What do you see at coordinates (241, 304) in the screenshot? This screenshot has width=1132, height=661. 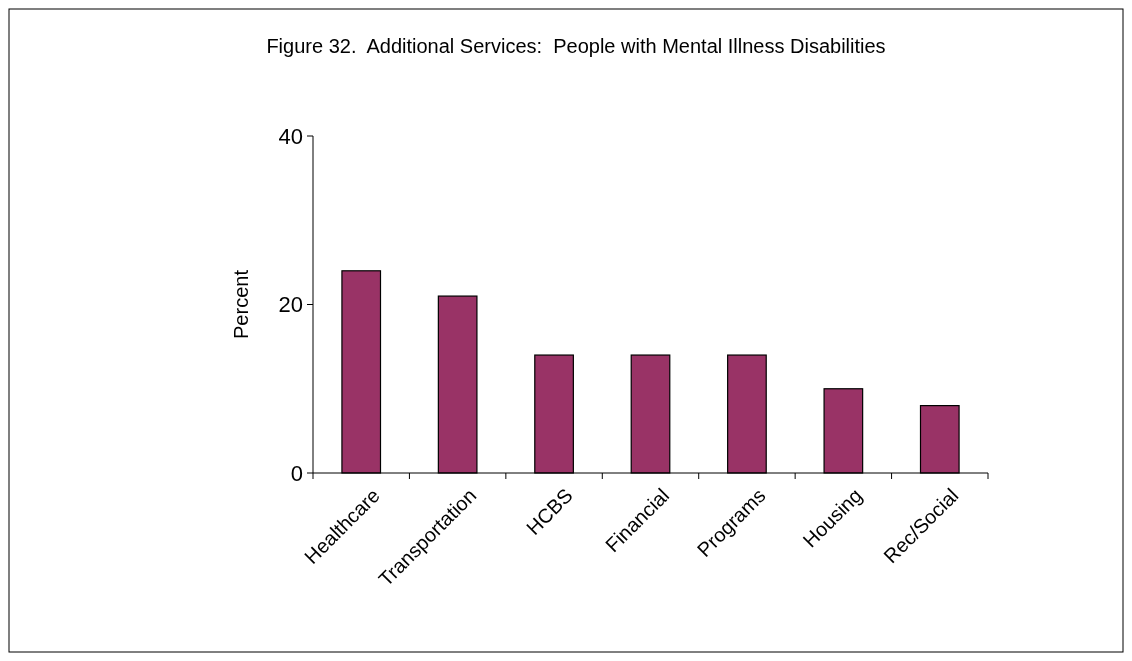 I see `y-axis-title: Percent` at bounding box center [241, 304].